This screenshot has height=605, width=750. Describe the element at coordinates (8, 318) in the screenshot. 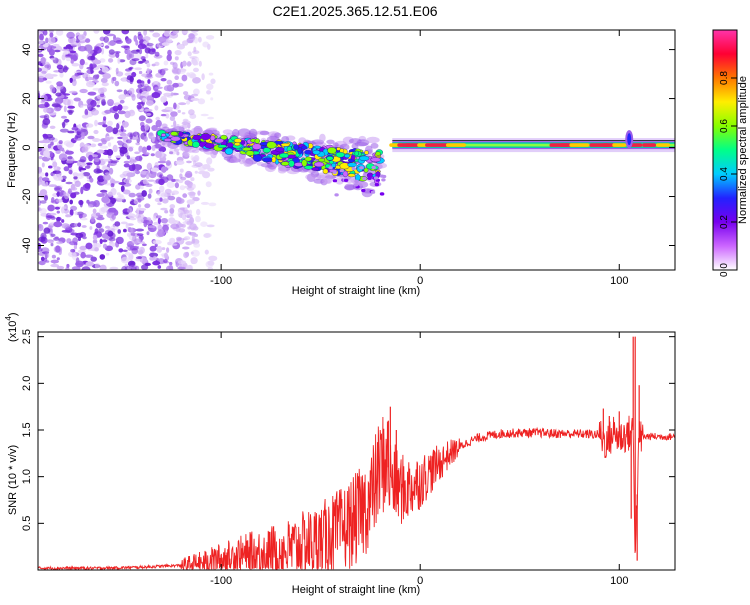

I see `snr-y-multiplier-exp: 4` at that location.